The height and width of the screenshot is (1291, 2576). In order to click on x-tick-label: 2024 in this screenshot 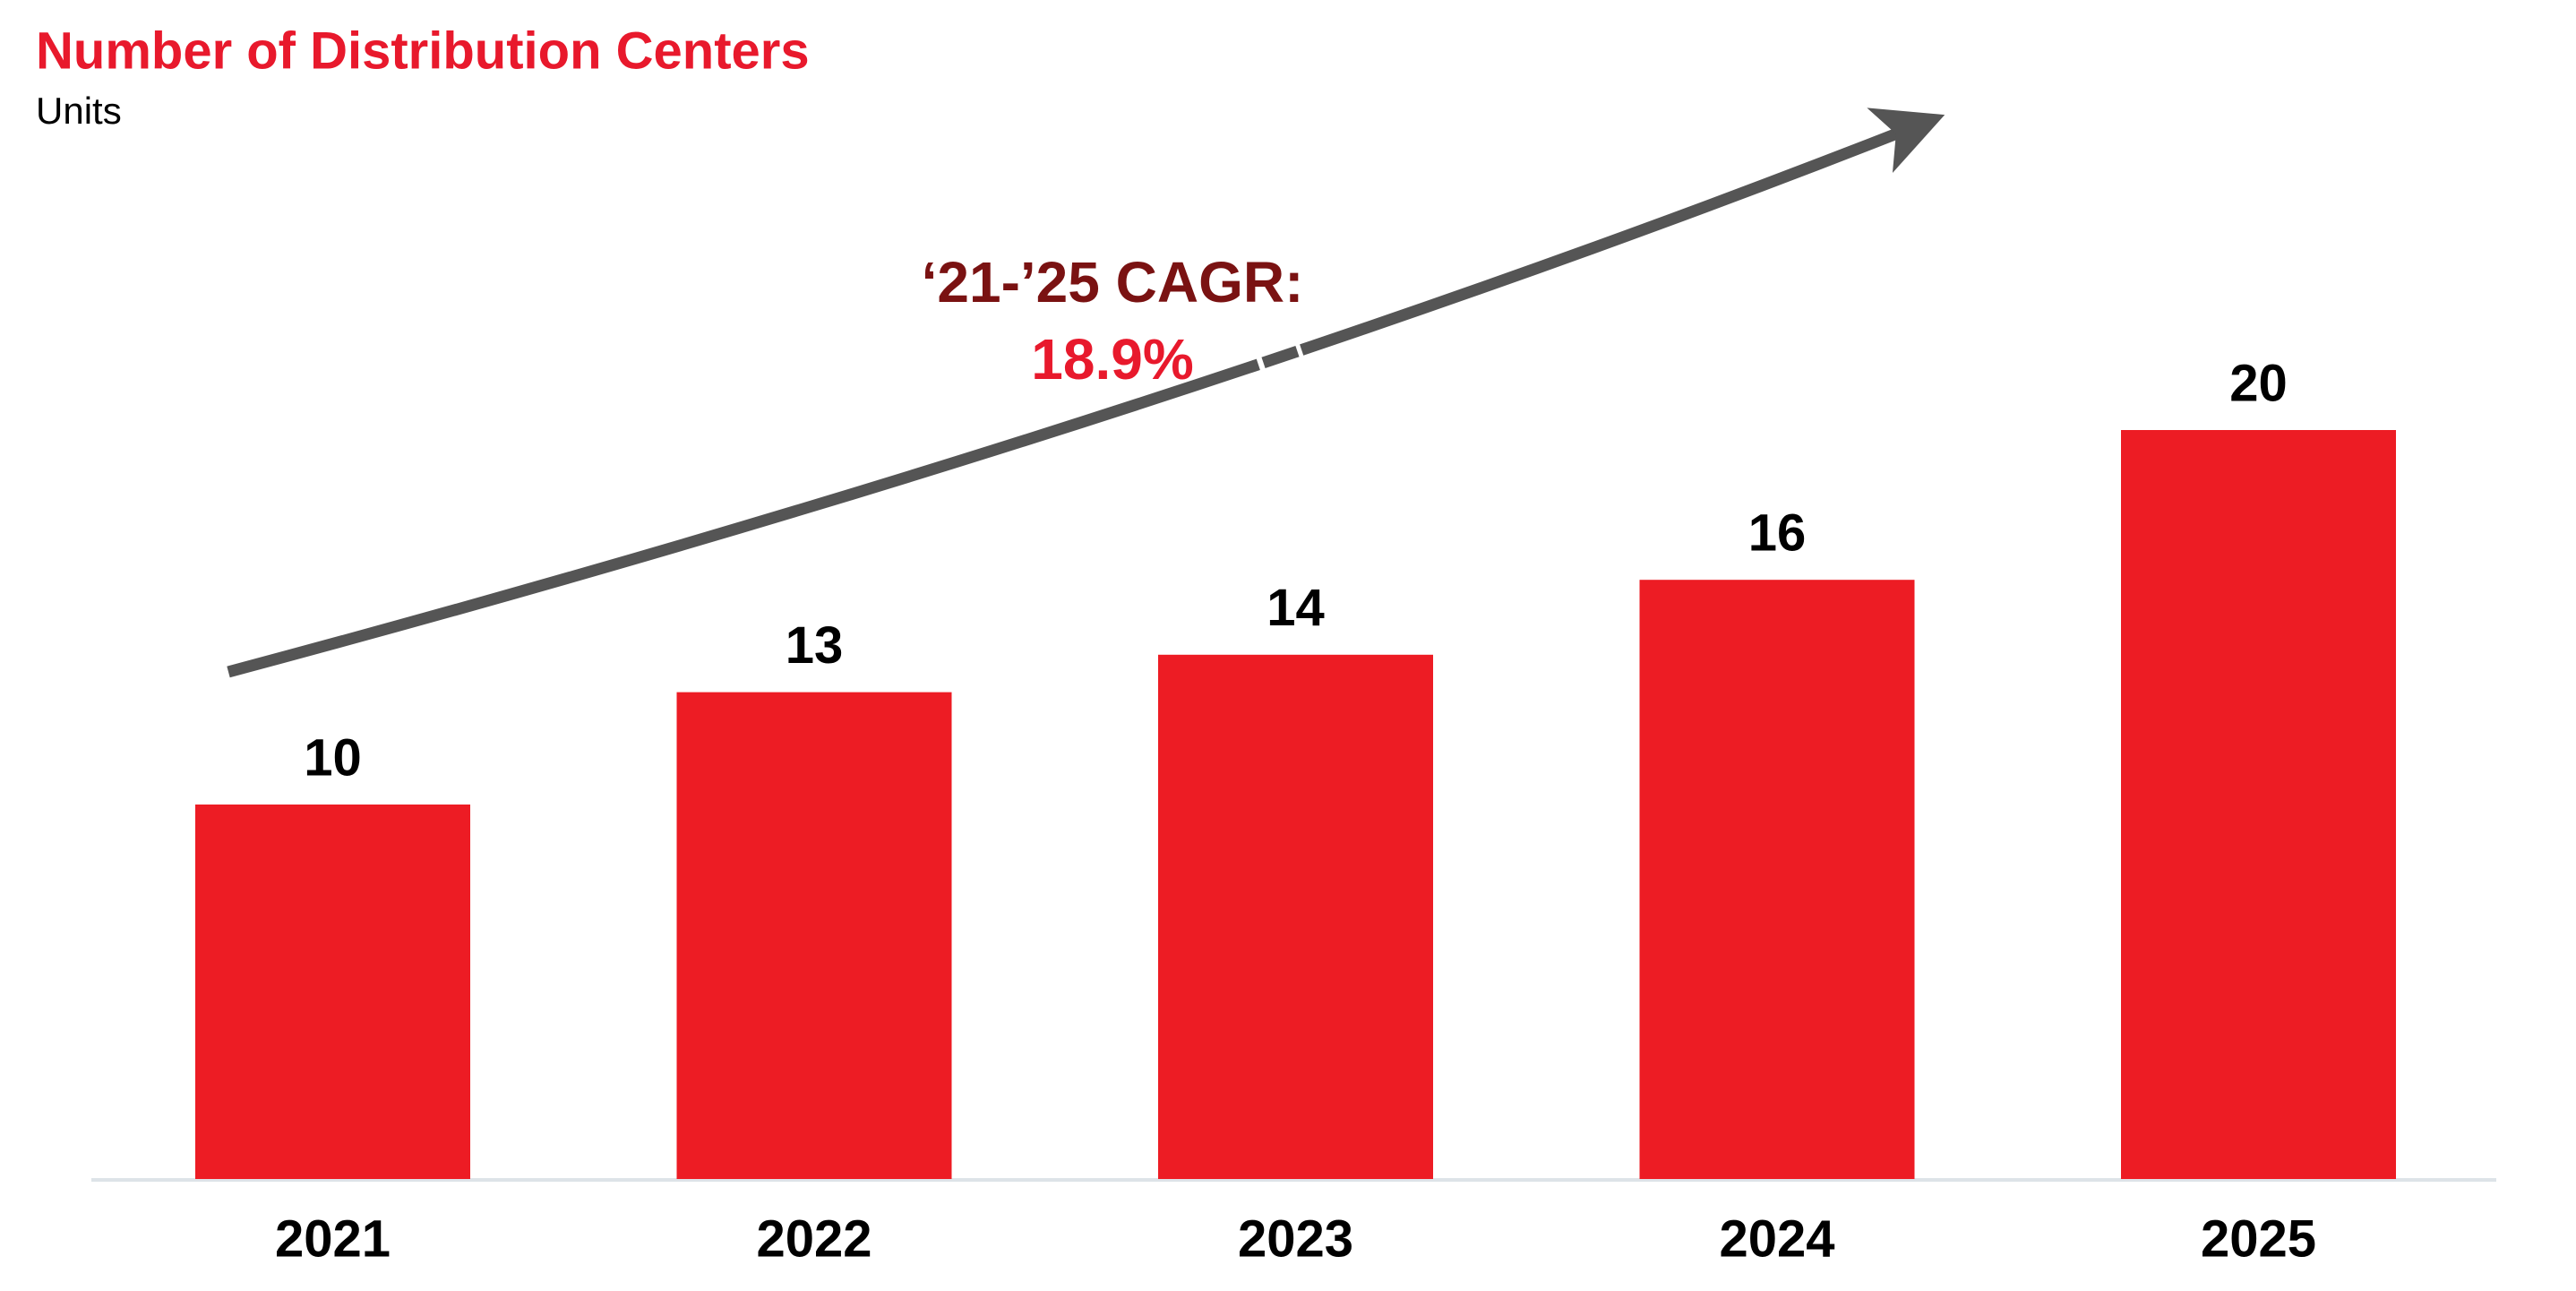, I will do `click(1776, 1238)`.